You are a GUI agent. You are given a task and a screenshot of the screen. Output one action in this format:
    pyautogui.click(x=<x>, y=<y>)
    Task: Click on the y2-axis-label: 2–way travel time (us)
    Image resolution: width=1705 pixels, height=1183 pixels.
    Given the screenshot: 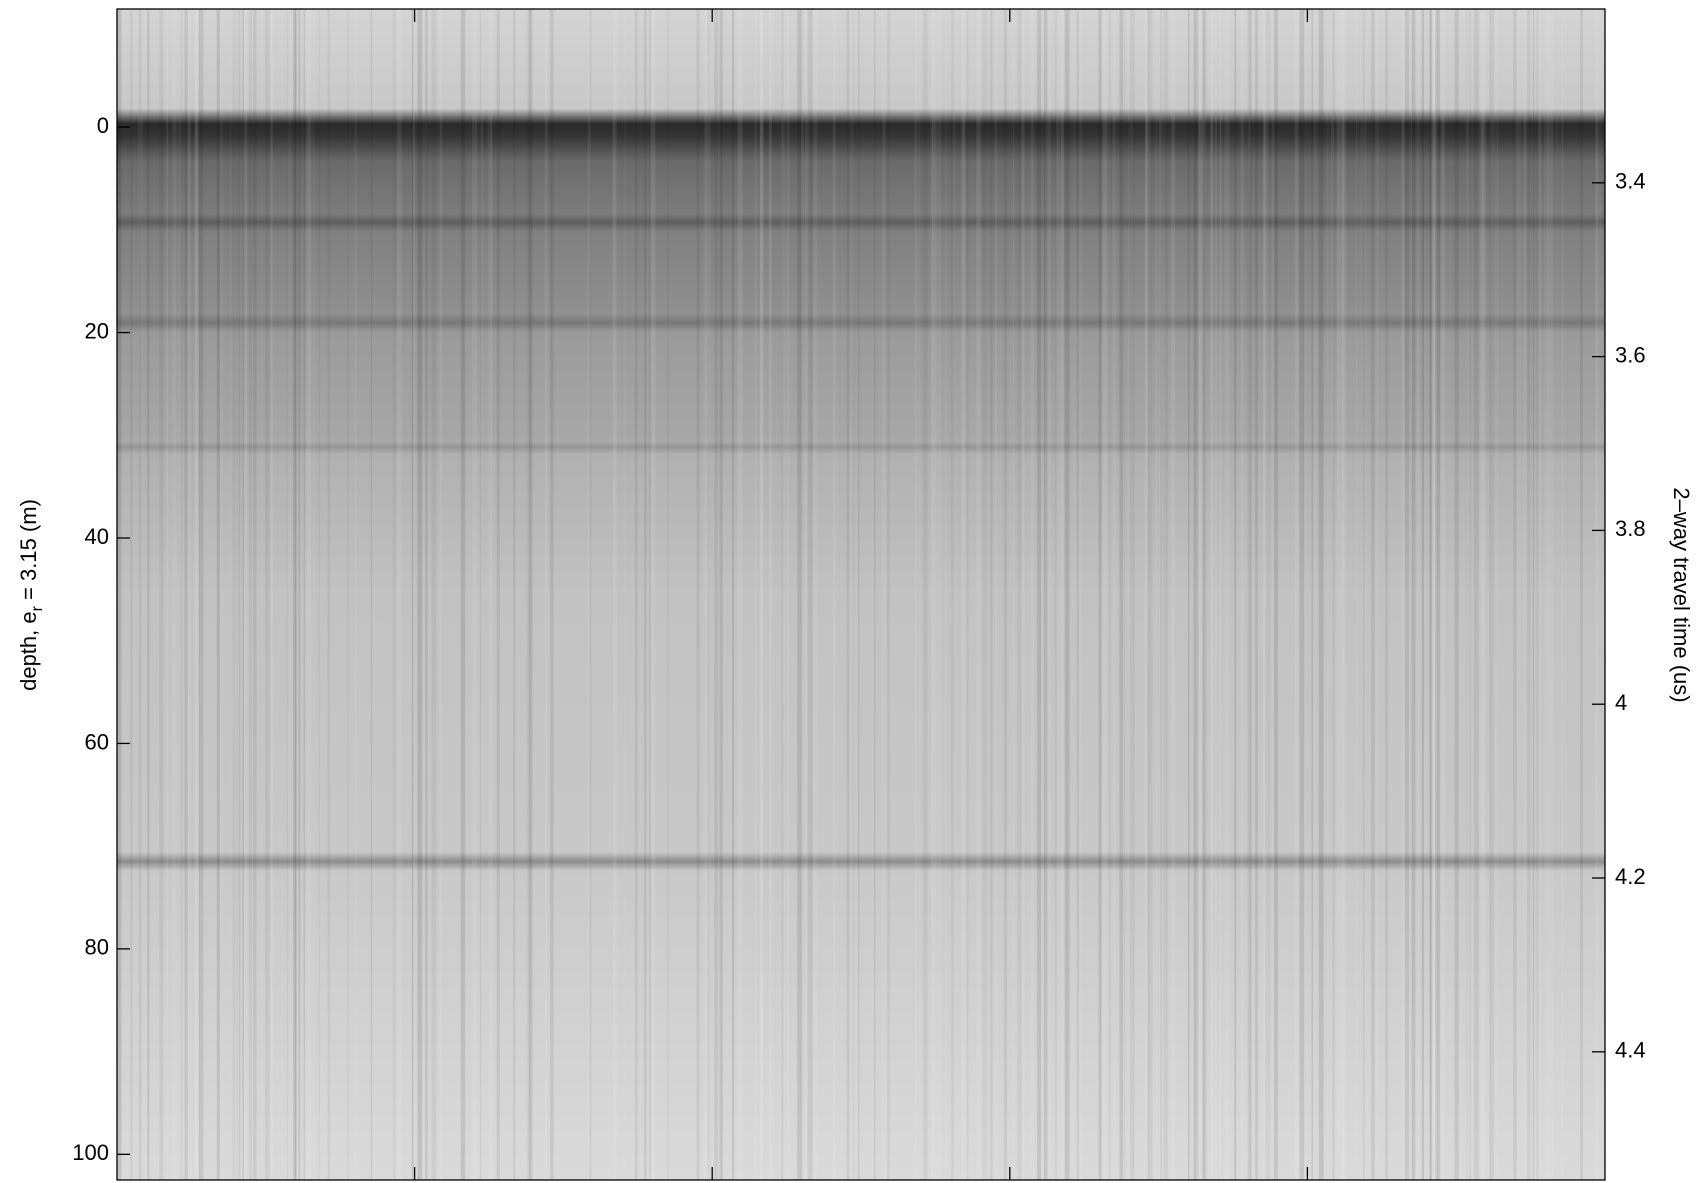 What is the action you would take?
    pyautogui.click(x=1681, y=594)
    